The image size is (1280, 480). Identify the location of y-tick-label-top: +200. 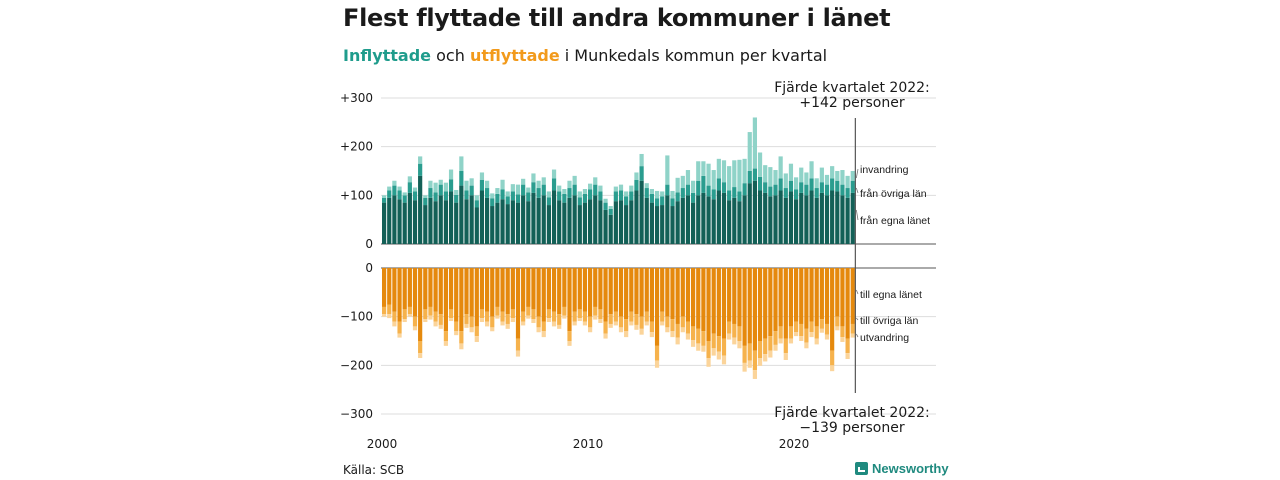
(356, 147).